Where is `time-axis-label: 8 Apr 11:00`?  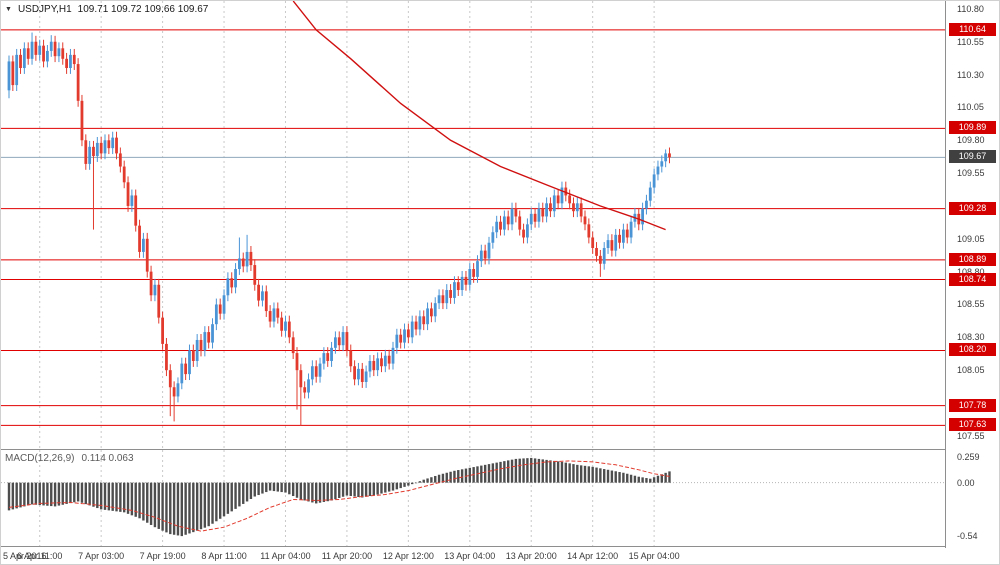
time-axis-label: 8 Apr 11:00 is located at coordinates (224, 556).